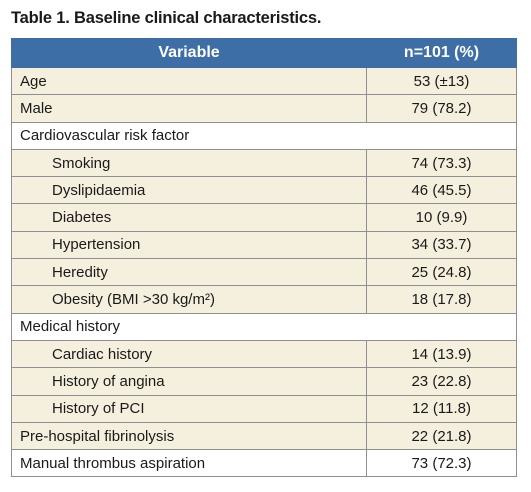 This screenshot has height=492, width=531. I want to click on table-row-male: Male 79 (78.2), so click(264, 108).